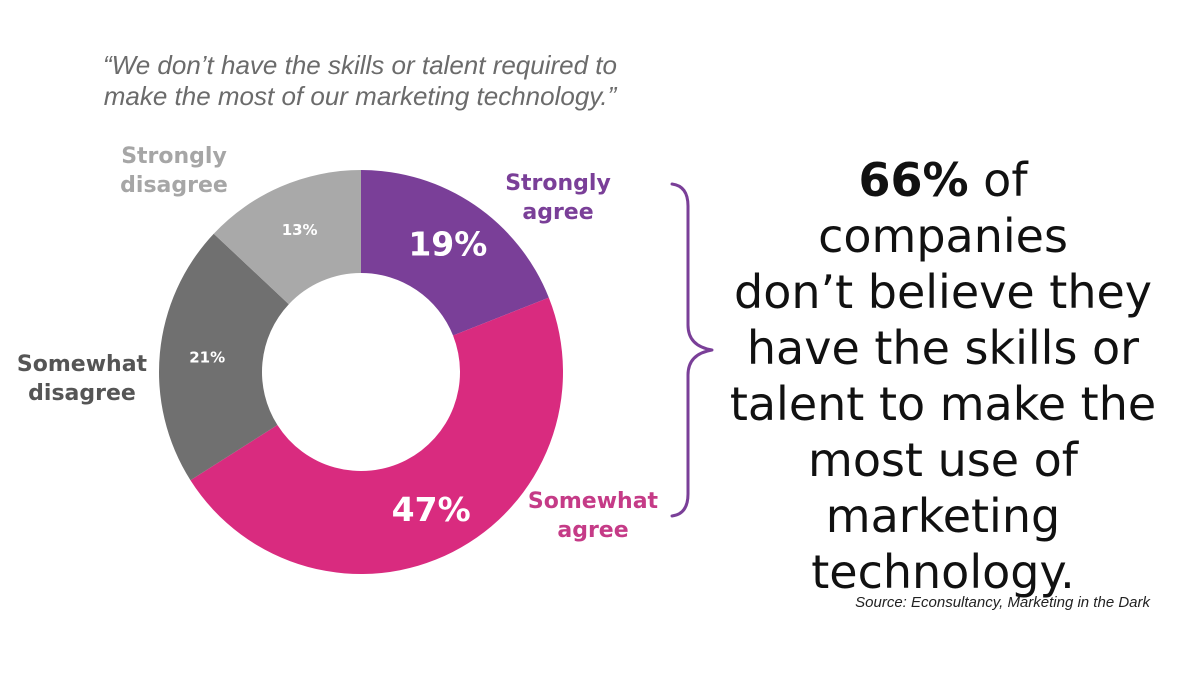 The width and height of the screenshot is (1200, 675). Describe the element at coordinates (692, 350) in the screenshot. I see `agree-bracket` at that location.